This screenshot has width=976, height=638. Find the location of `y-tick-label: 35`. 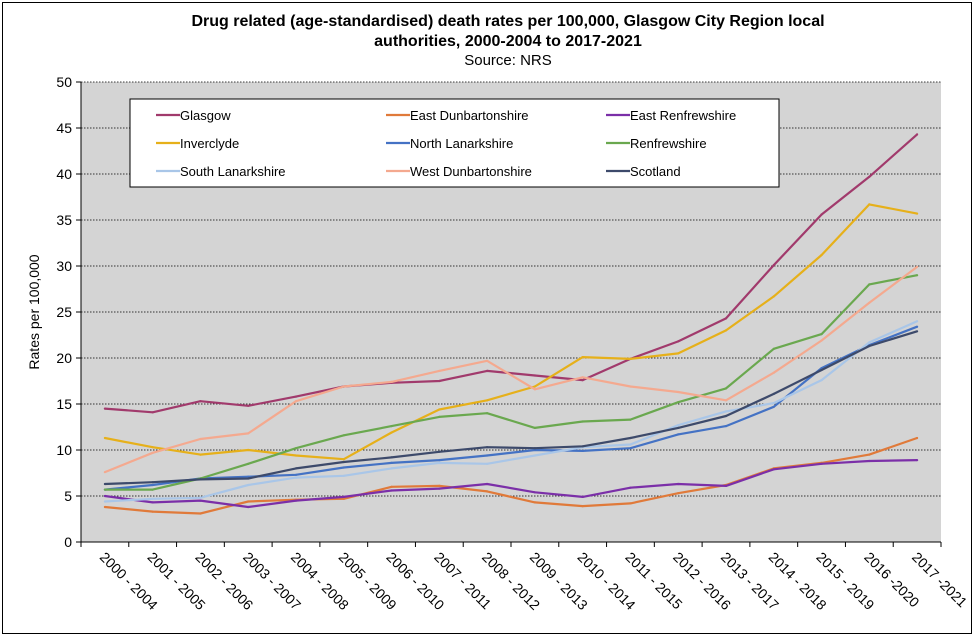

y-tick-label: 35 is located at coordinates (64, 220).